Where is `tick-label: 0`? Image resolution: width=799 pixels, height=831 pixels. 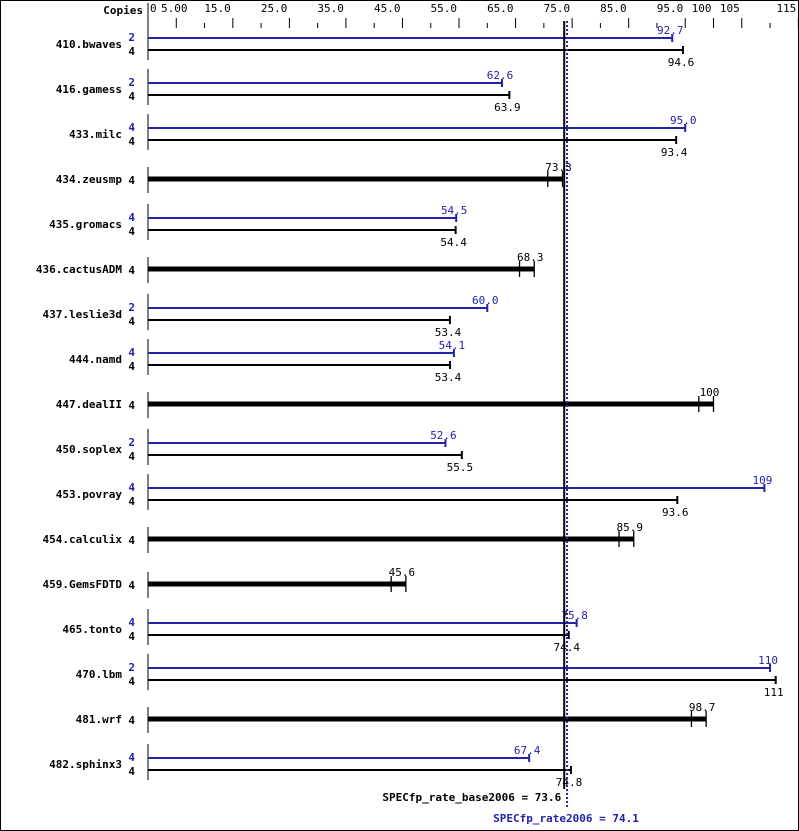 tick-label: 0 is located at coordinates (153, 8).